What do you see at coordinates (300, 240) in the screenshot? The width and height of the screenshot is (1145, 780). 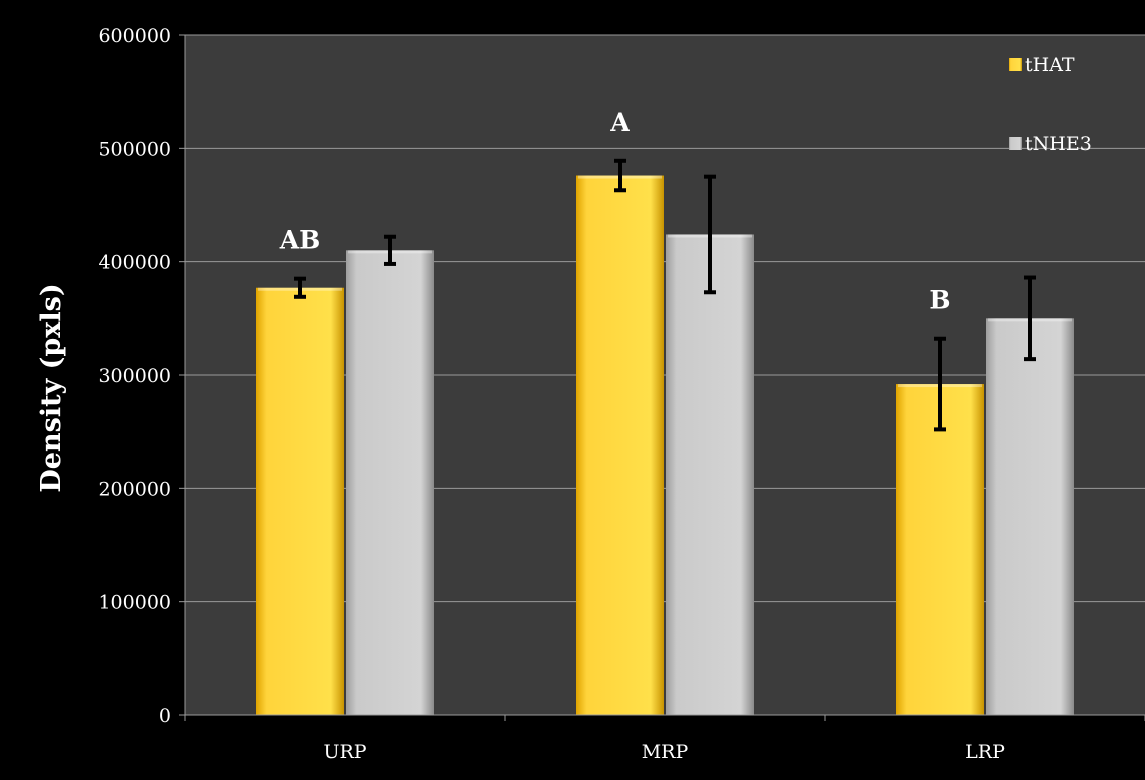 I see `significance-label: AB` at bounding box center [300, 240].